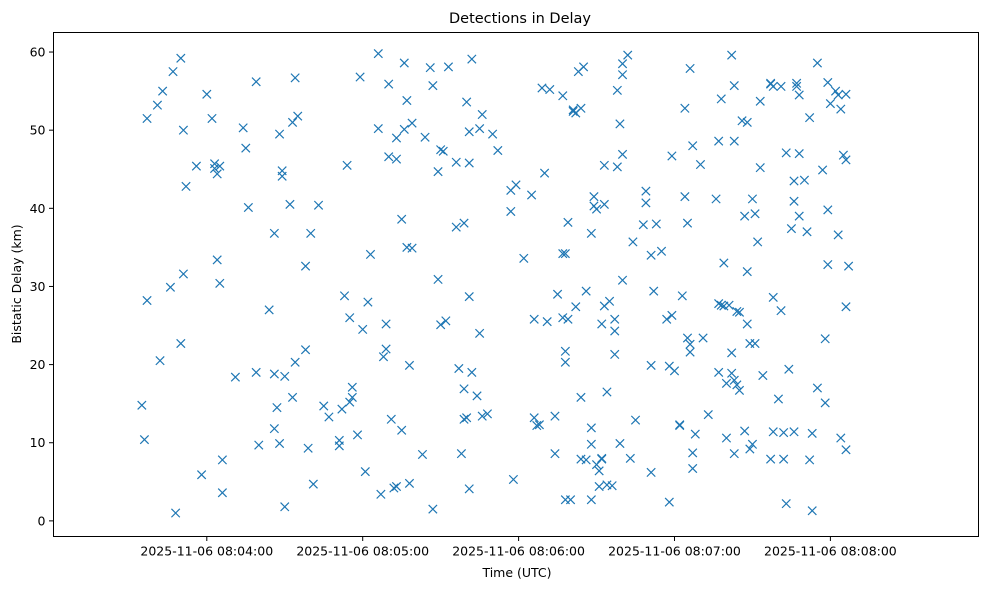  What do you see at coordinates (38, 208) in the screenshot?
I see `y-tick-label-4: 40` at bounding box center [38, 208].